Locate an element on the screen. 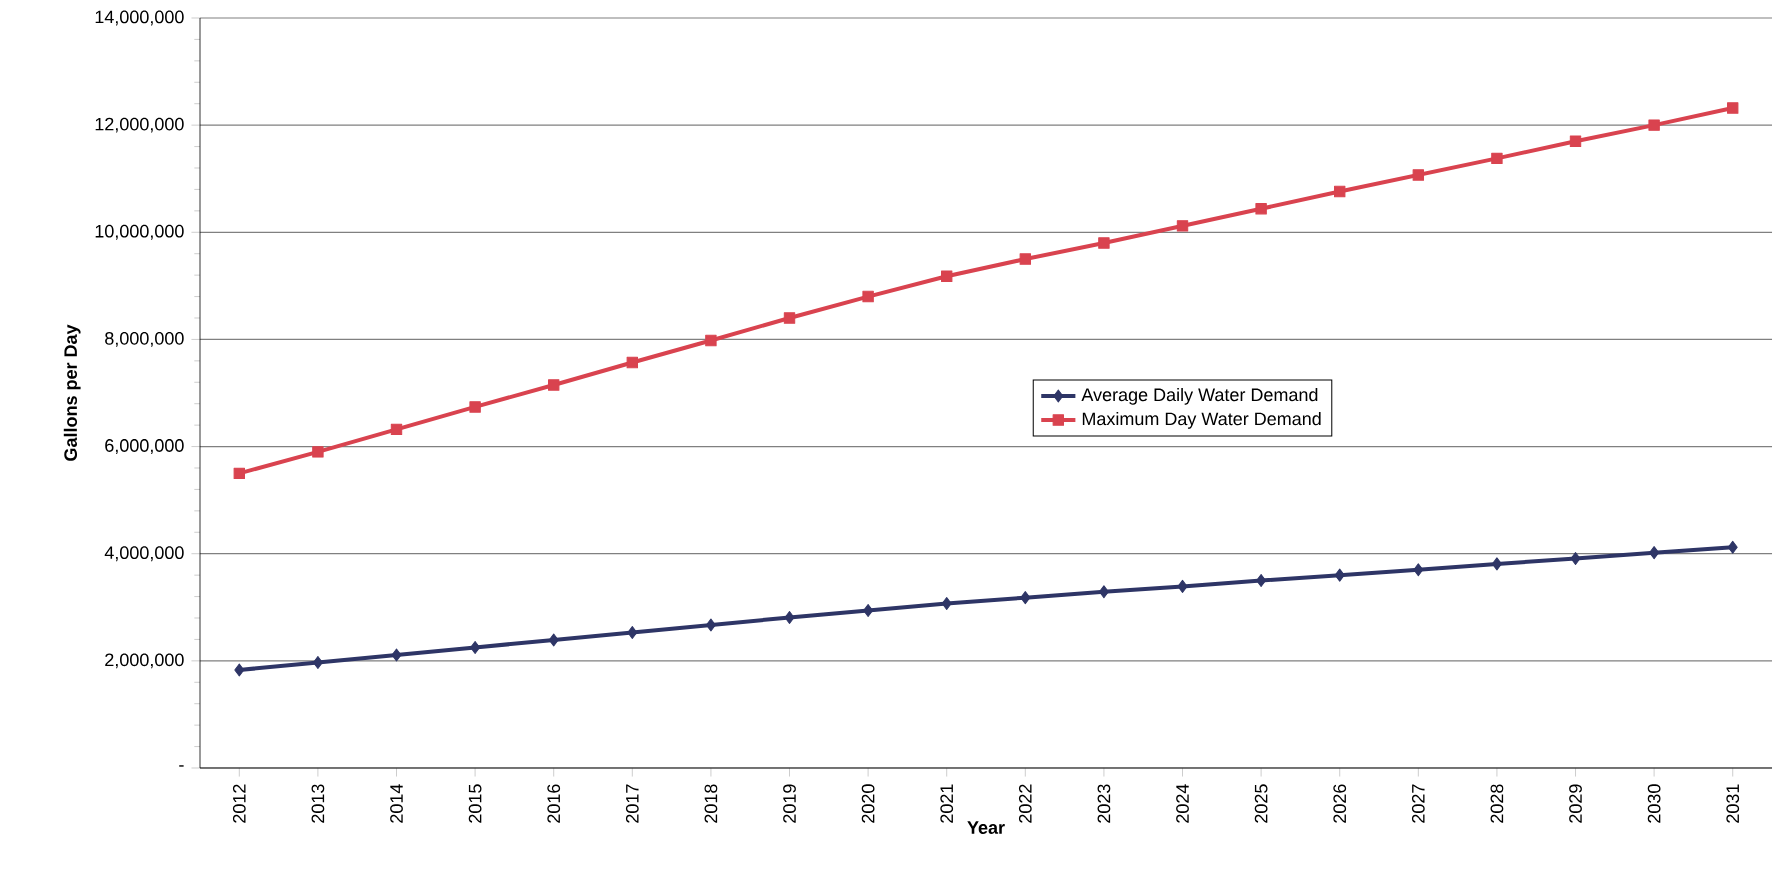 Image resolution: width=1792 pixels, height=883 pixels. y-tick-label: - is located at coordinates (181, 766).